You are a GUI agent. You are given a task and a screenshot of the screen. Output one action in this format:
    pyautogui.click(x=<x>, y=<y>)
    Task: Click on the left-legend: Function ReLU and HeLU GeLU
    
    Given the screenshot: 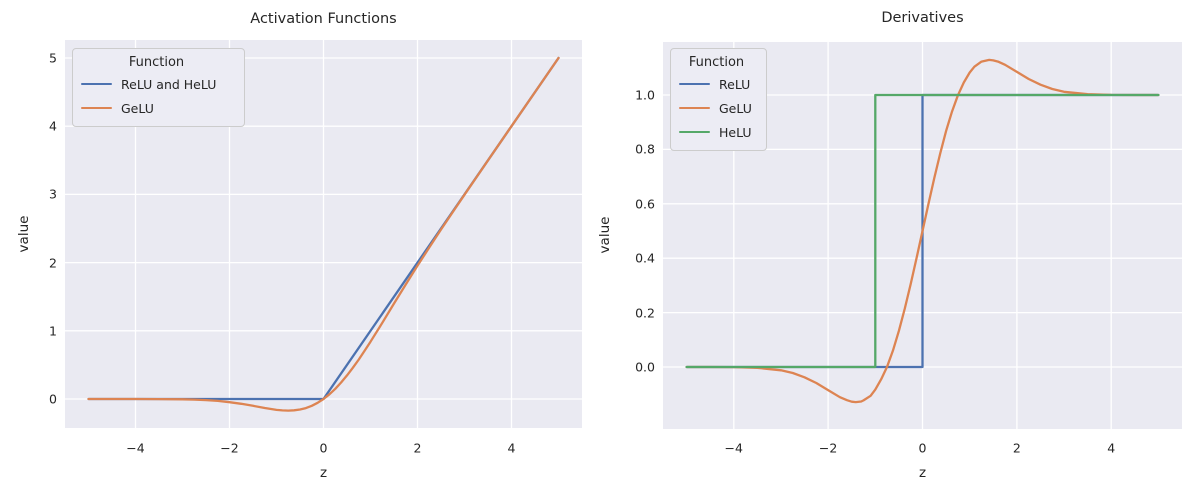 What is the action you would take?
    pyautogui.click(x=158, y=87)
    